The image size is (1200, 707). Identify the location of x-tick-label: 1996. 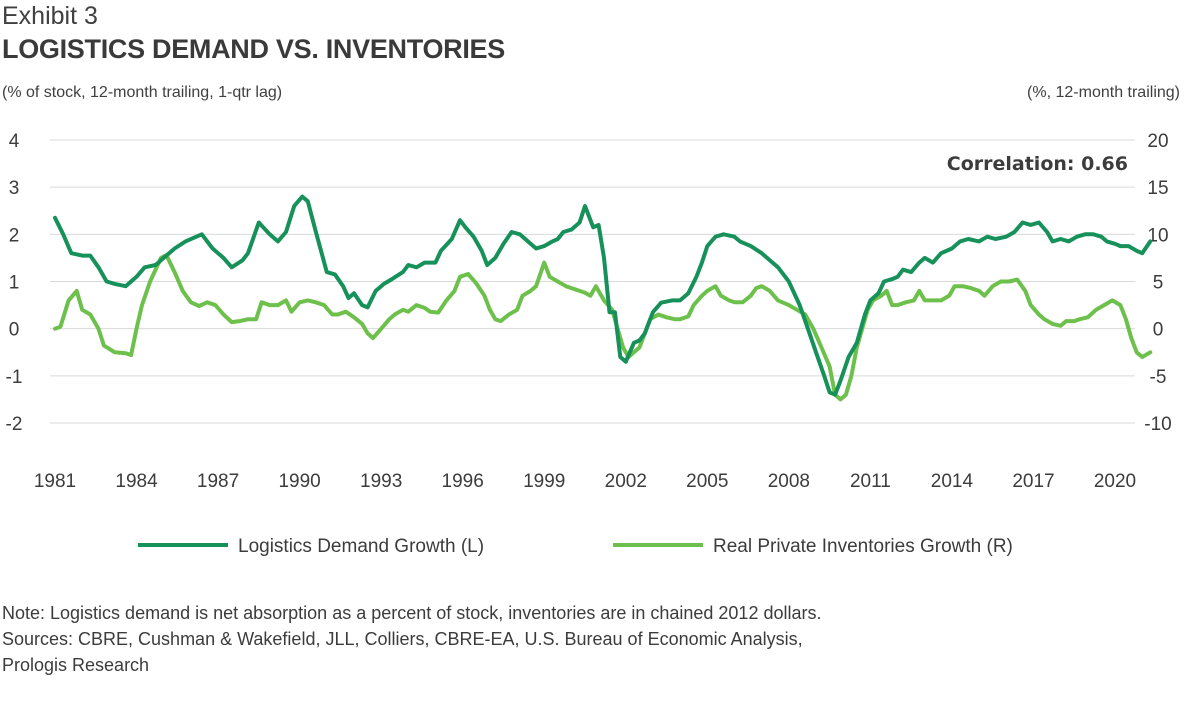
(463, 481).